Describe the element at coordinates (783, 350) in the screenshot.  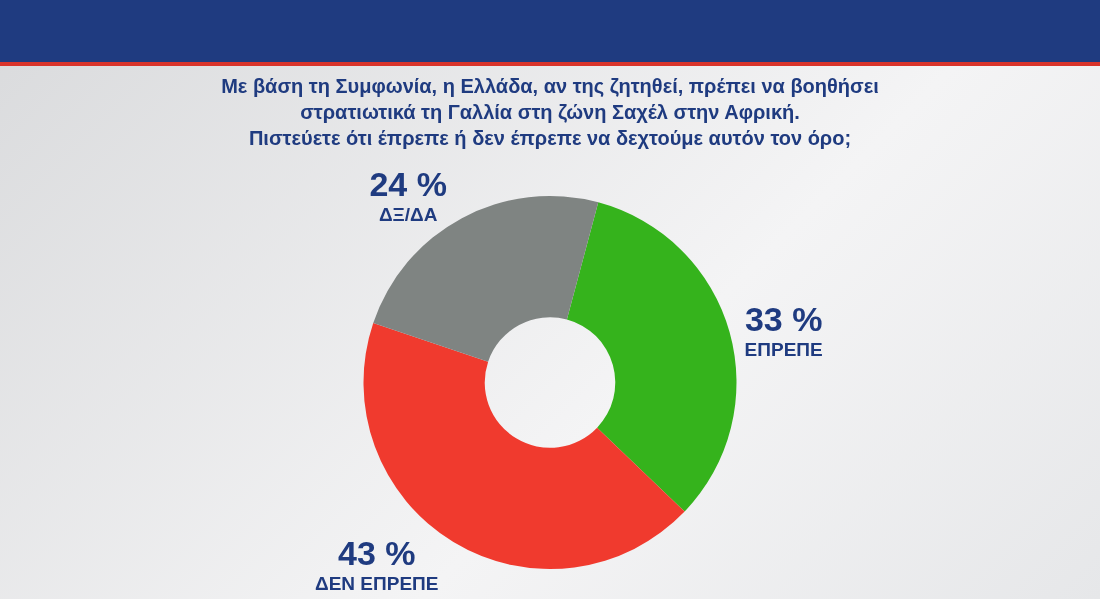
I see `slice-label: ΕΠΡΕΠΕ` at that location.